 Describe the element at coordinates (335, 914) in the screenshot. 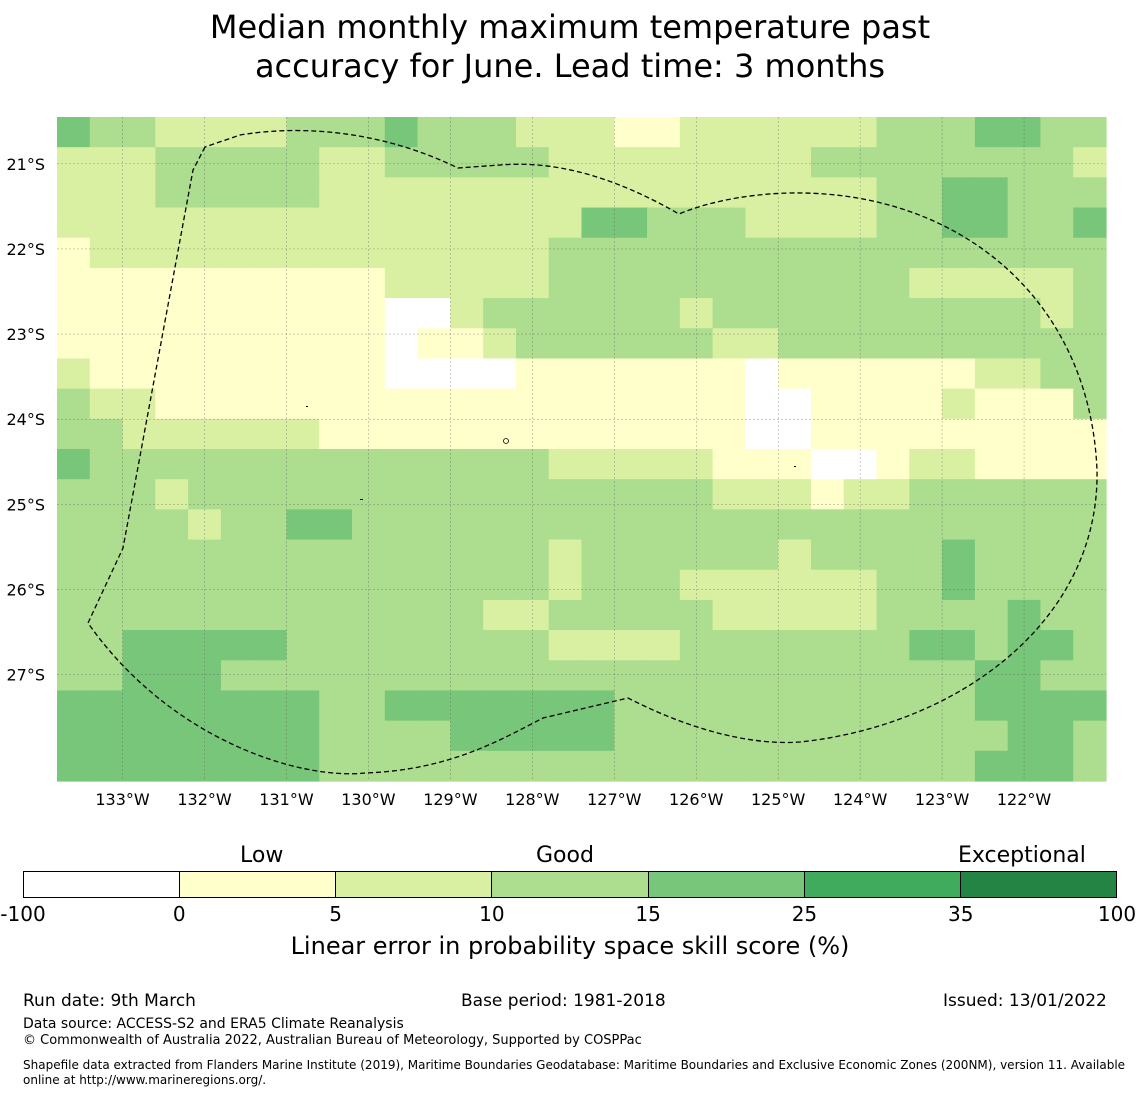

I see `colorbar-tick-label: 5` at that location.